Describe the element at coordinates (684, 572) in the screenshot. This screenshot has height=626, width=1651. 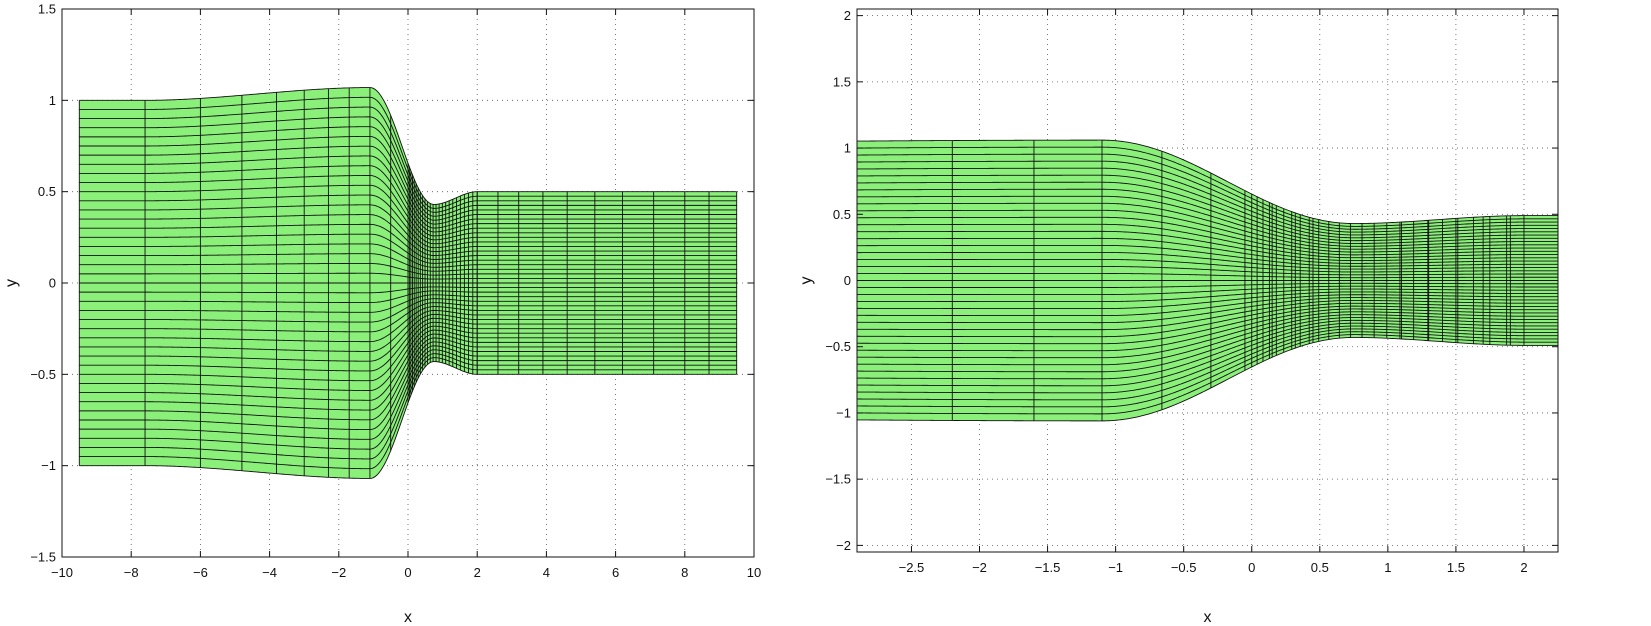
I see `x-tick-label: 8` at that location.